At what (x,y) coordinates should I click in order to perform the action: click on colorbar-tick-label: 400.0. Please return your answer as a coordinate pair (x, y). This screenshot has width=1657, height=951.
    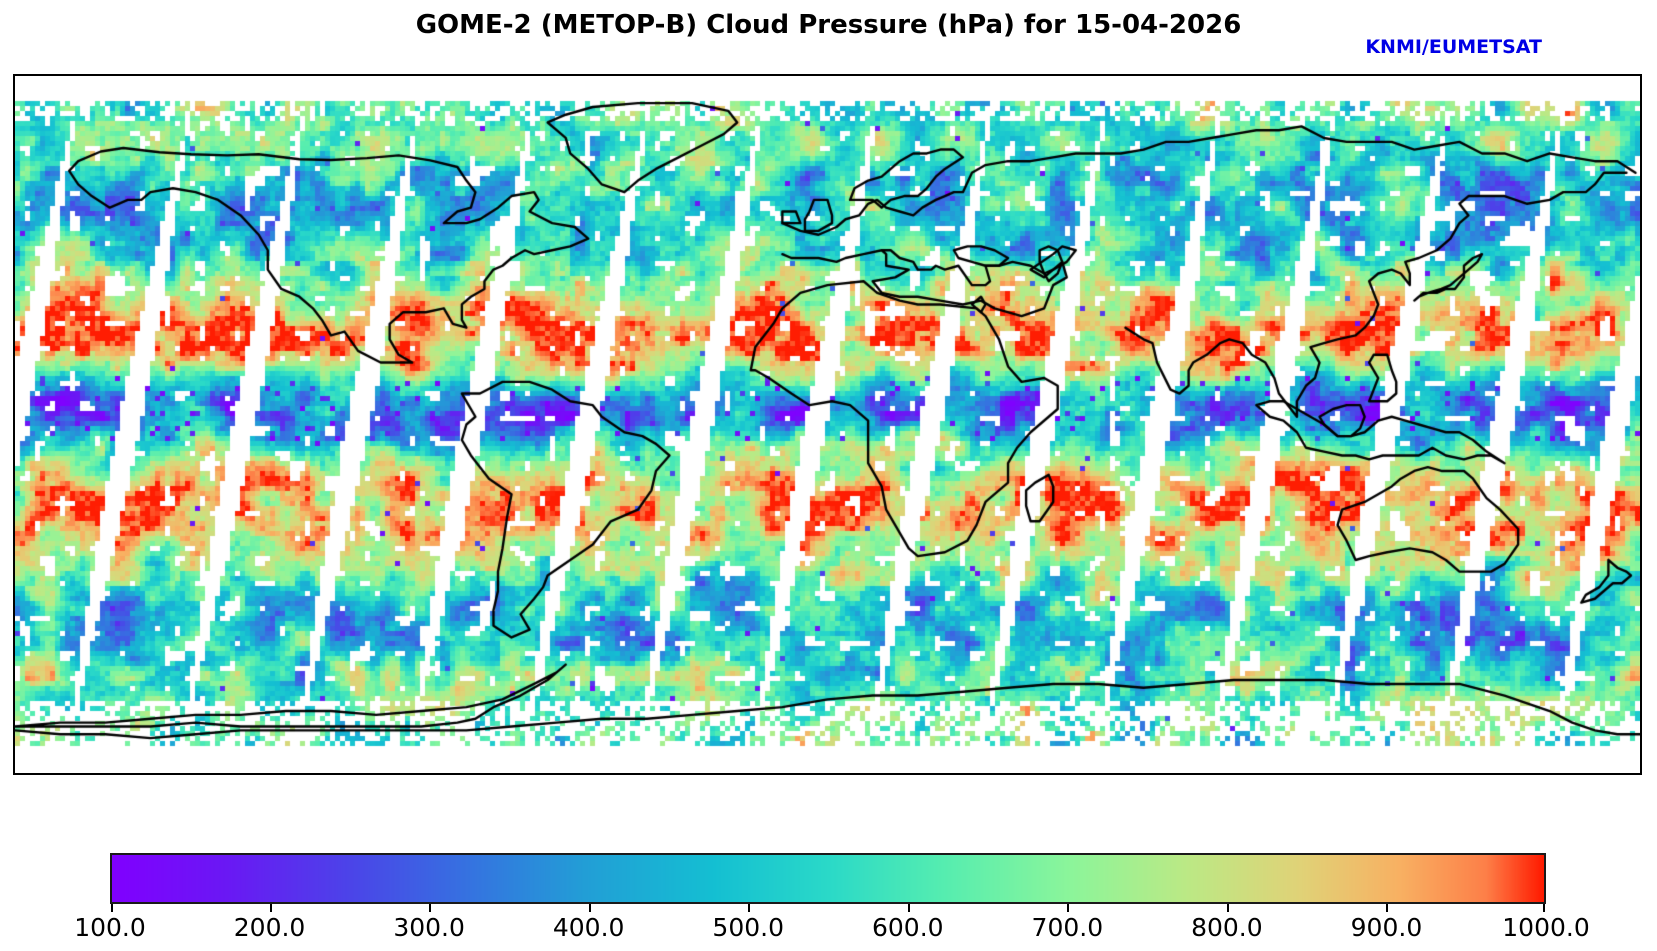
    Looking at the image, I should click on (588, 927).